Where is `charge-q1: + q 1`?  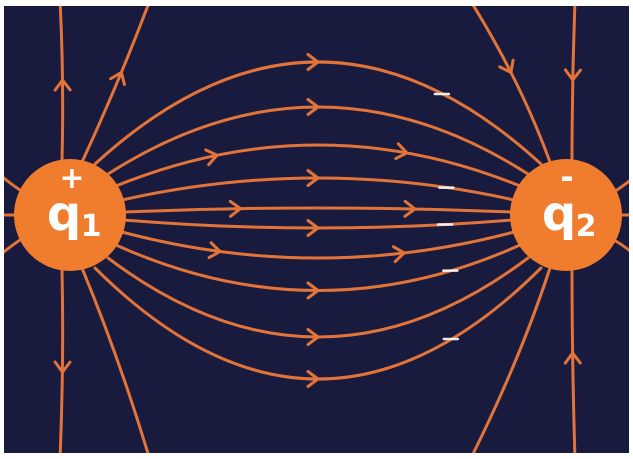
charge-q1: + q 1 is located at coordinates (70, 215).